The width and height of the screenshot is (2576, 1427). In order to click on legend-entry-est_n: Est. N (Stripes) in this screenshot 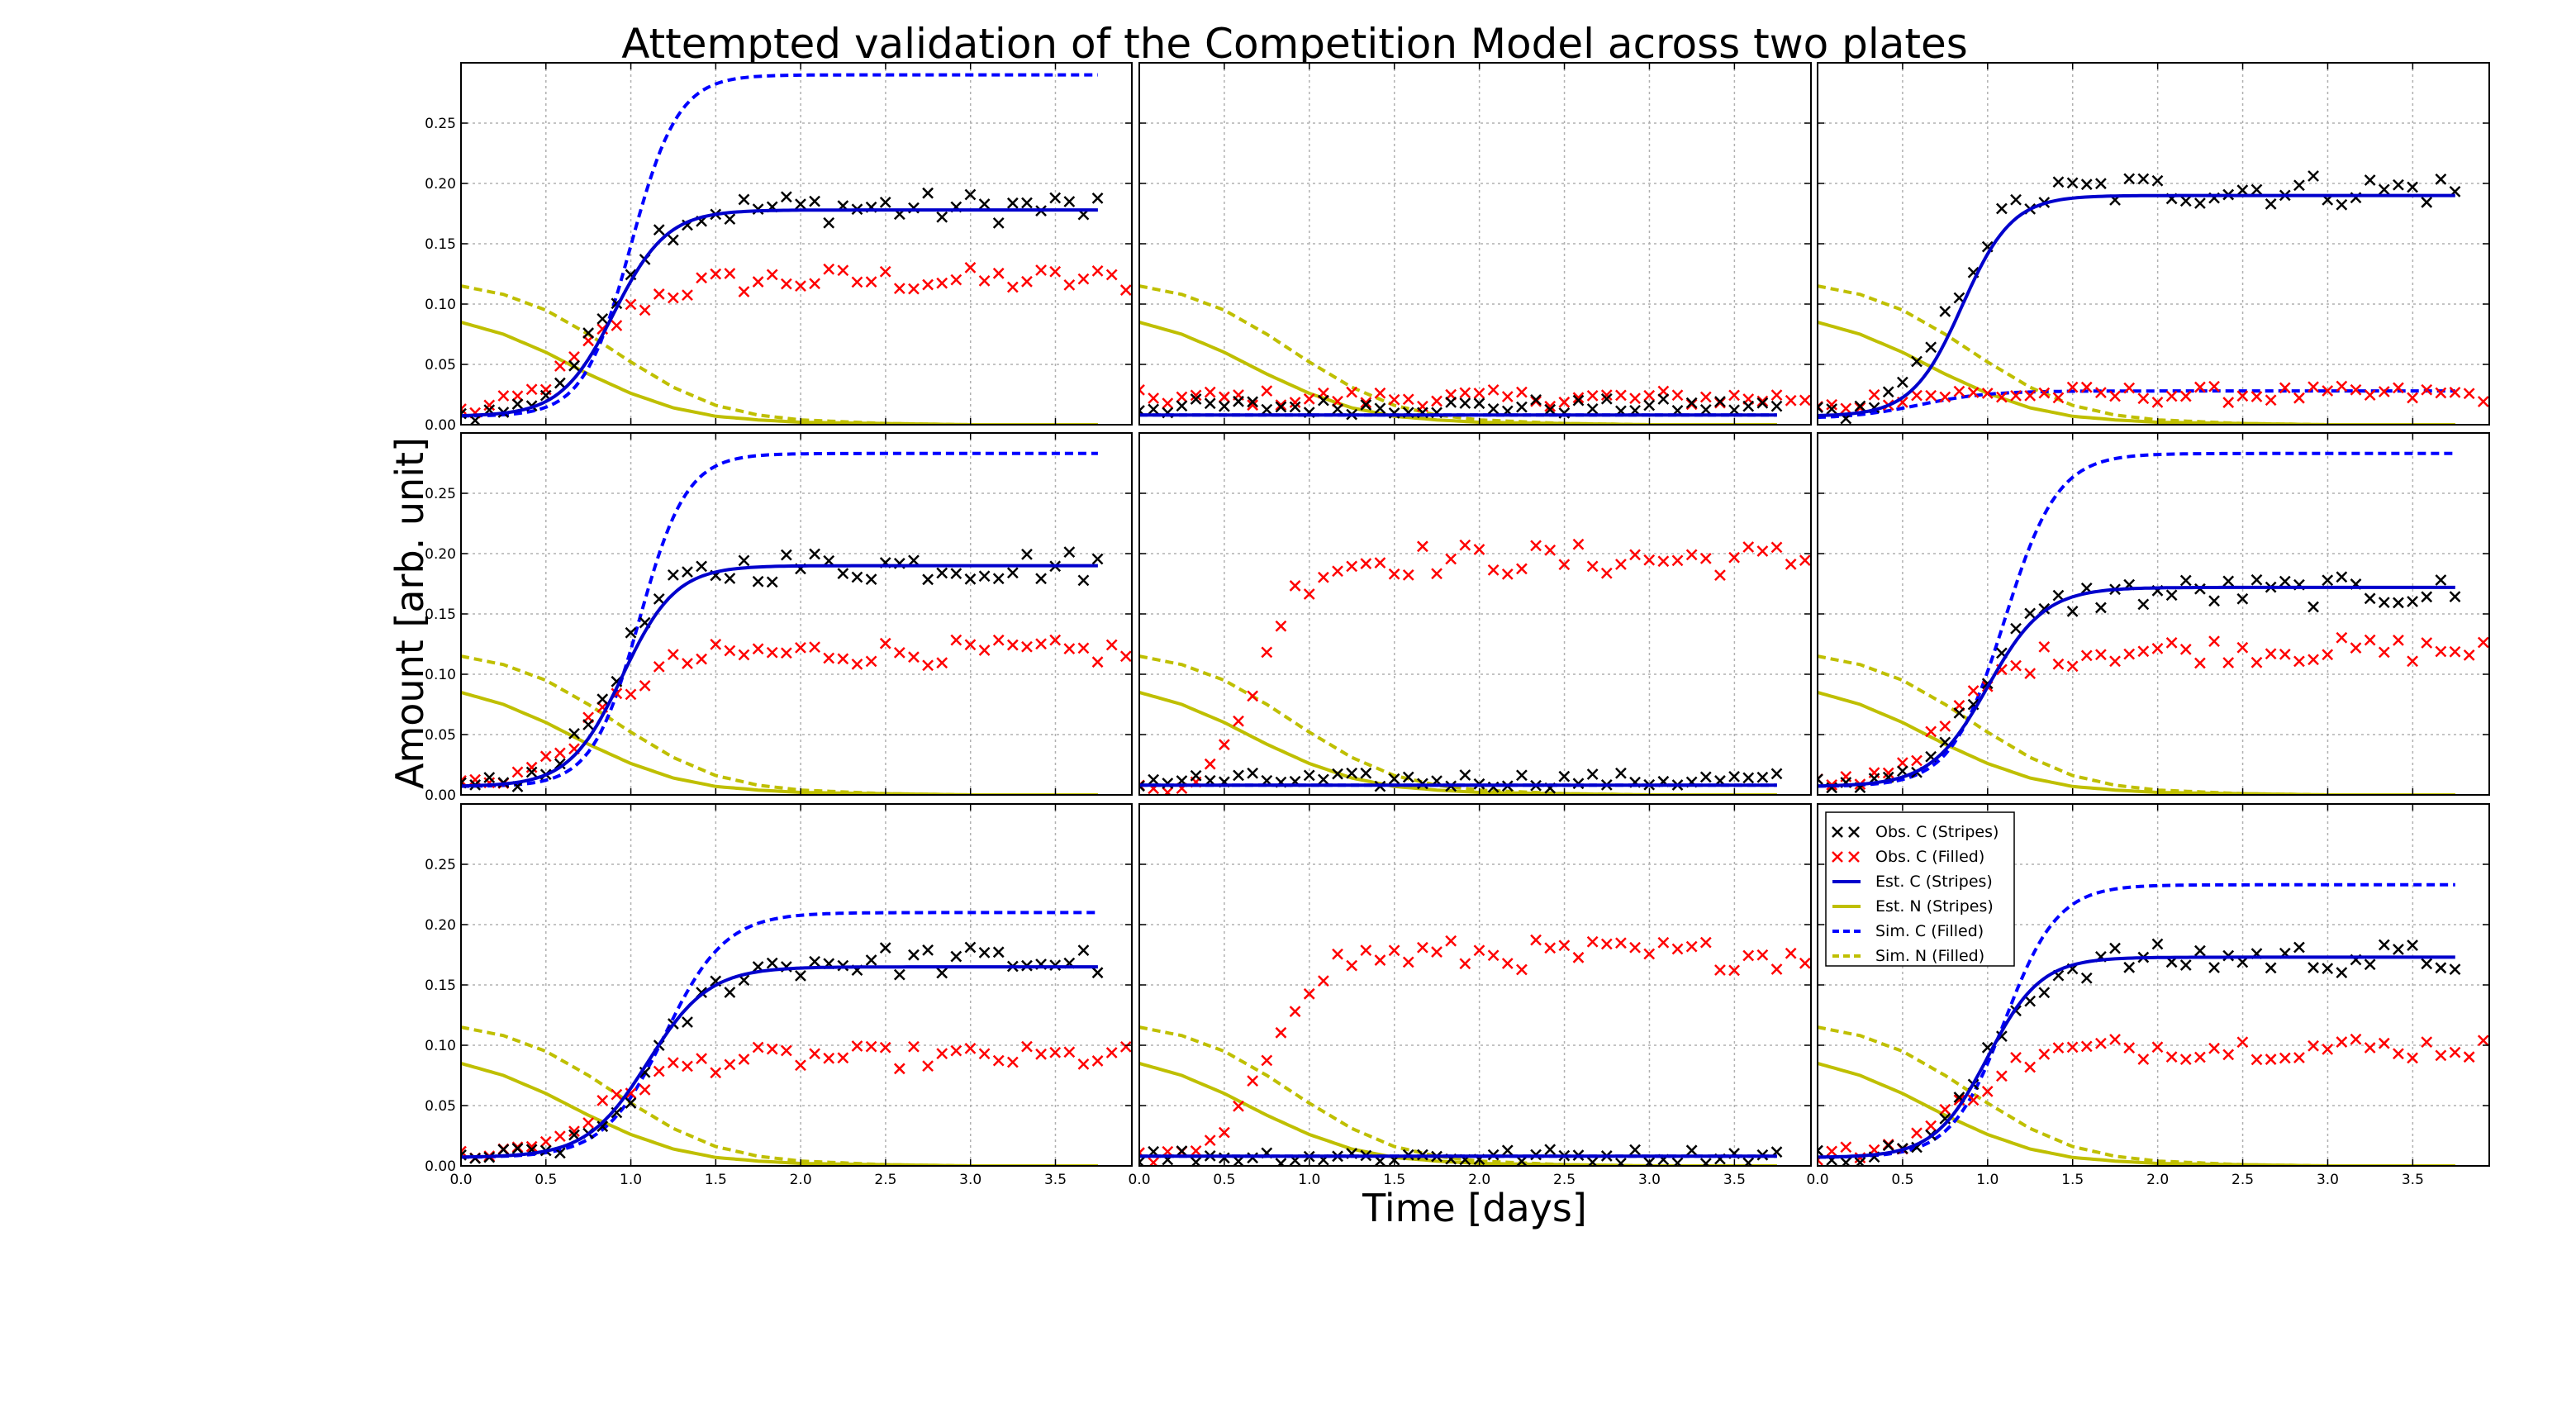, I will do `click(1913, 906)`.